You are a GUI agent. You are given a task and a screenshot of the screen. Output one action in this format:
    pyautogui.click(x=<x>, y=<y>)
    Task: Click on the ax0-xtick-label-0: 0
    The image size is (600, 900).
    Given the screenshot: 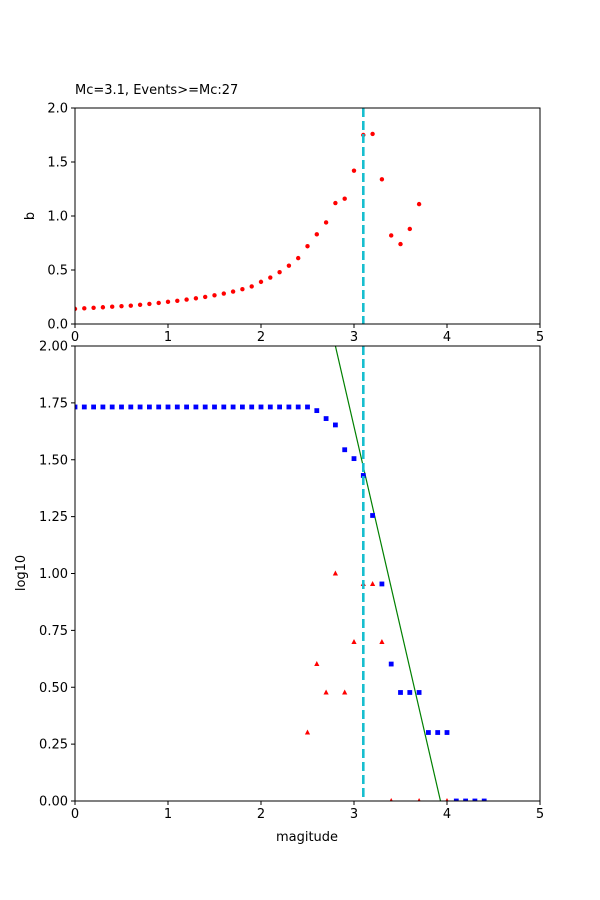 What is the action you would take?
    pyautogui.click(x=75, y=337)
    